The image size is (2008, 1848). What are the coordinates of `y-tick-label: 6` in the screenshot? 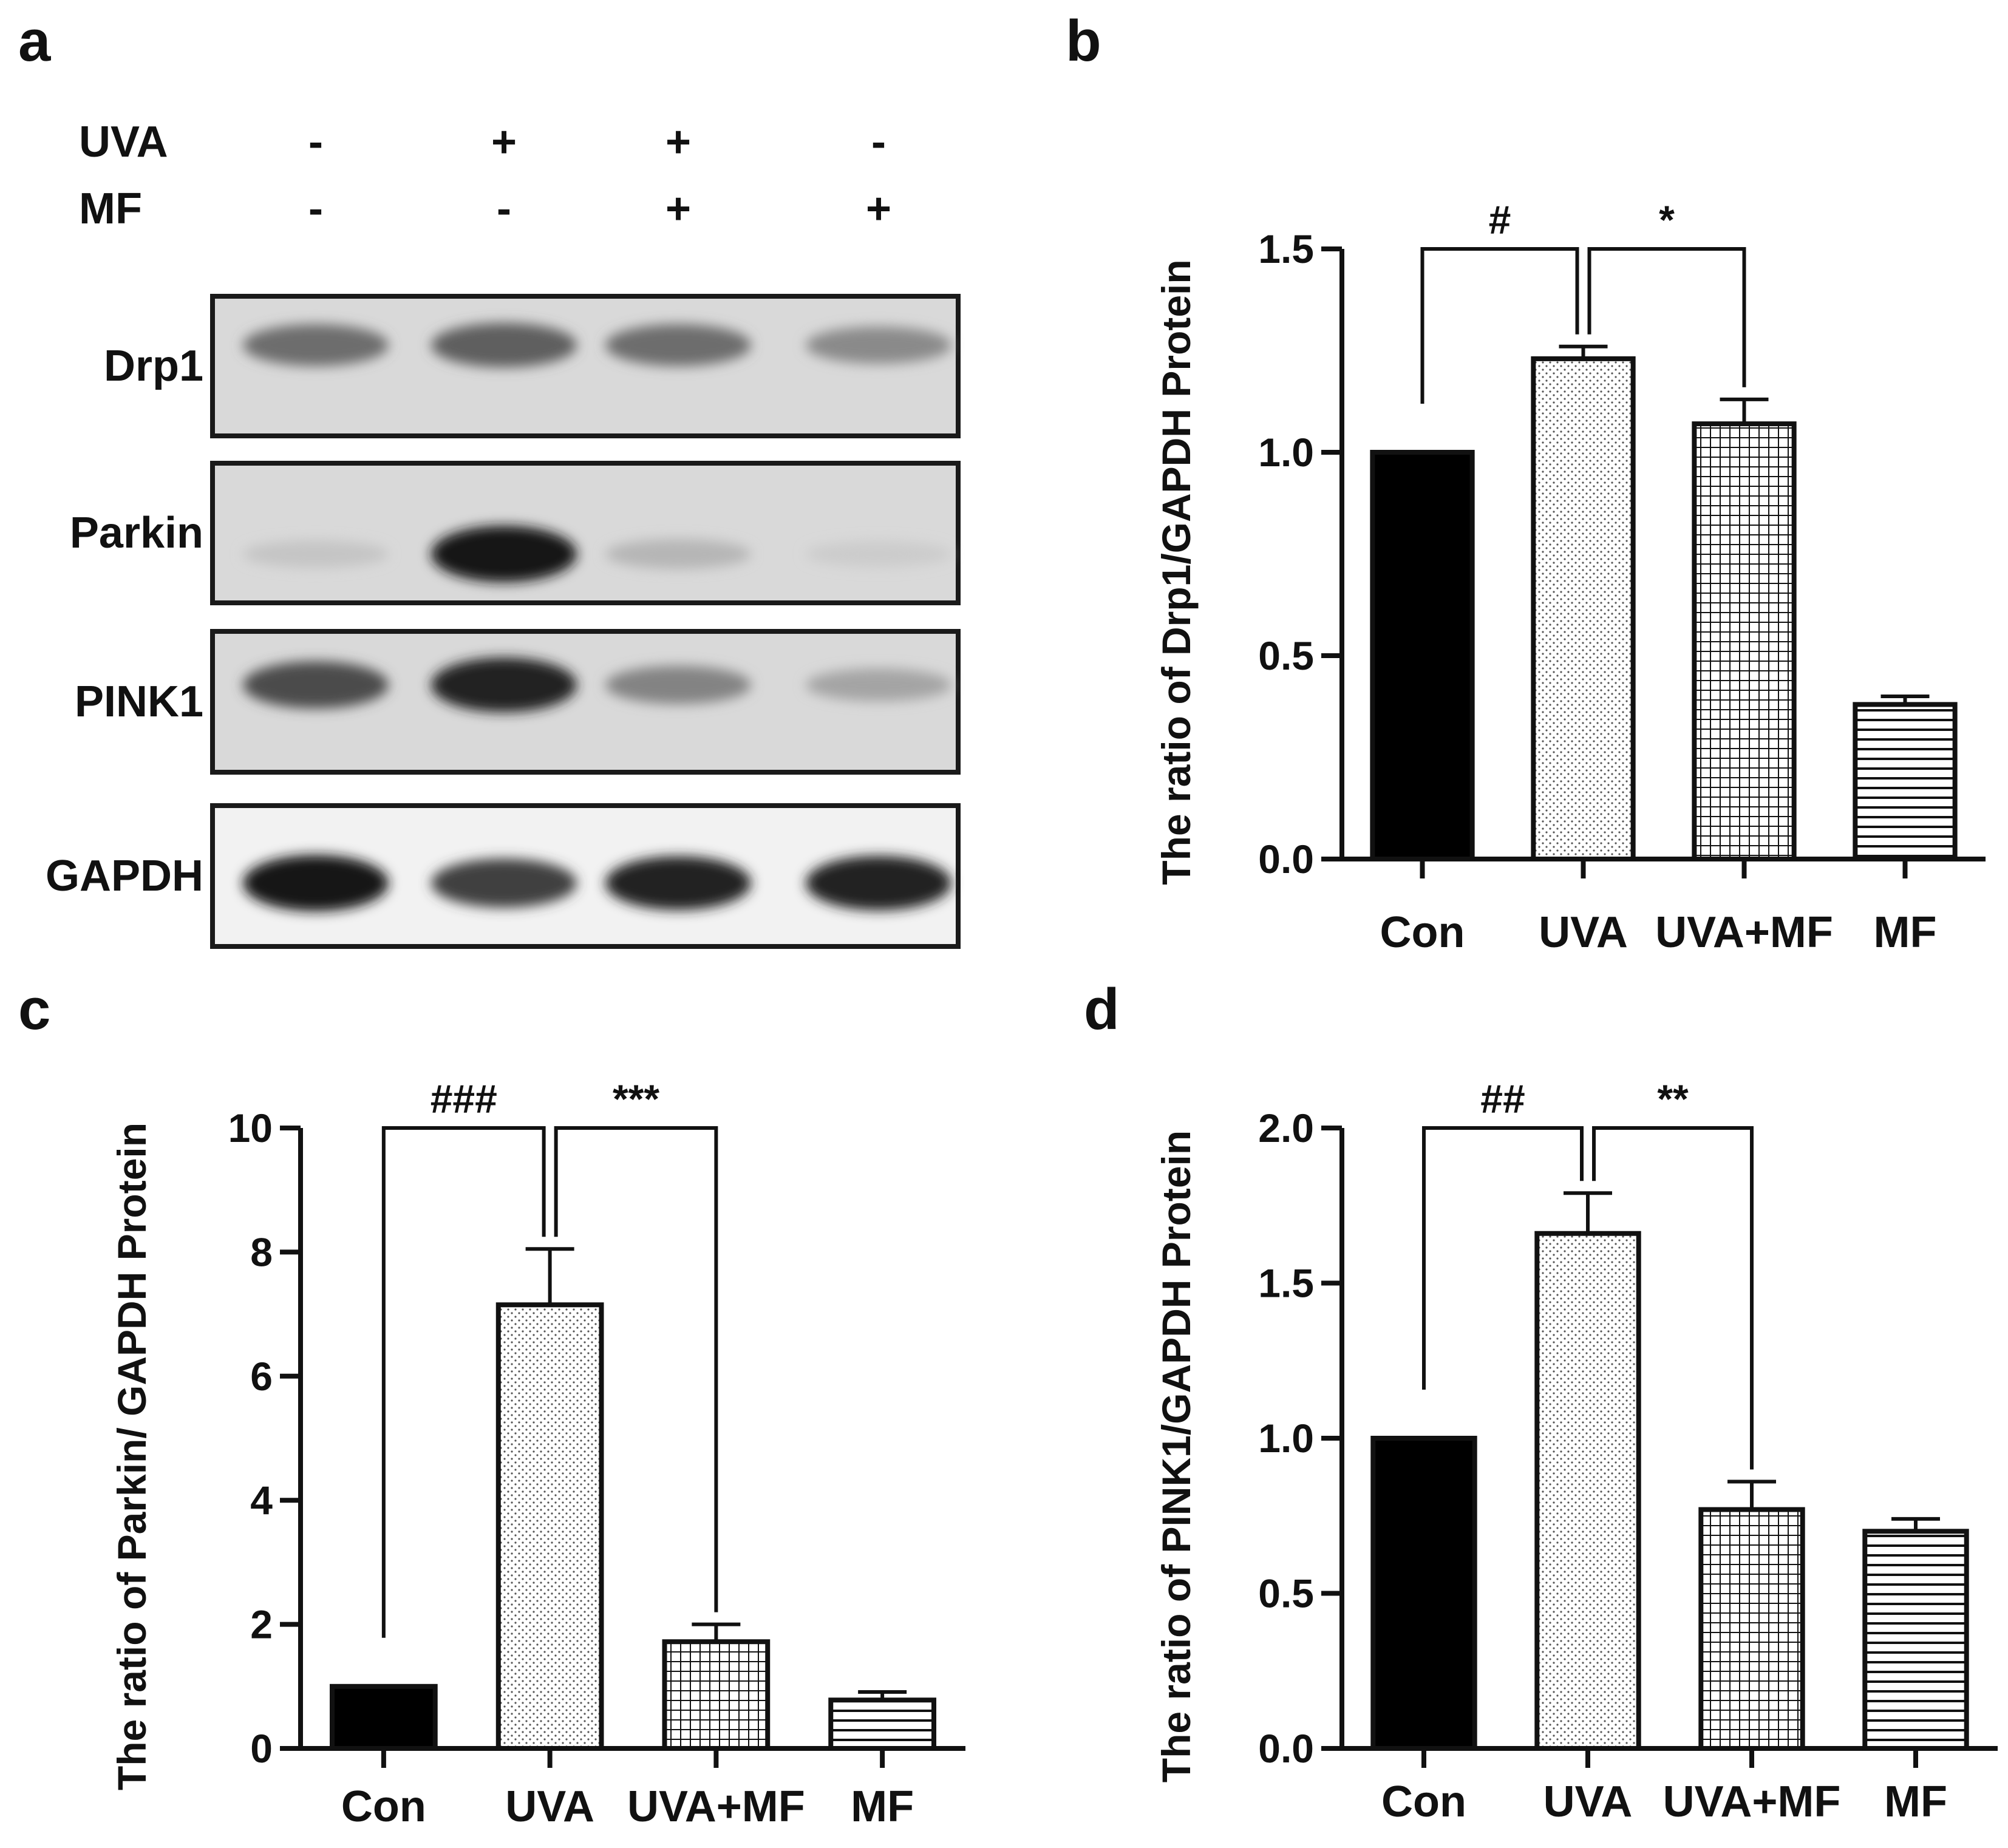 It's located at (261, 1376).